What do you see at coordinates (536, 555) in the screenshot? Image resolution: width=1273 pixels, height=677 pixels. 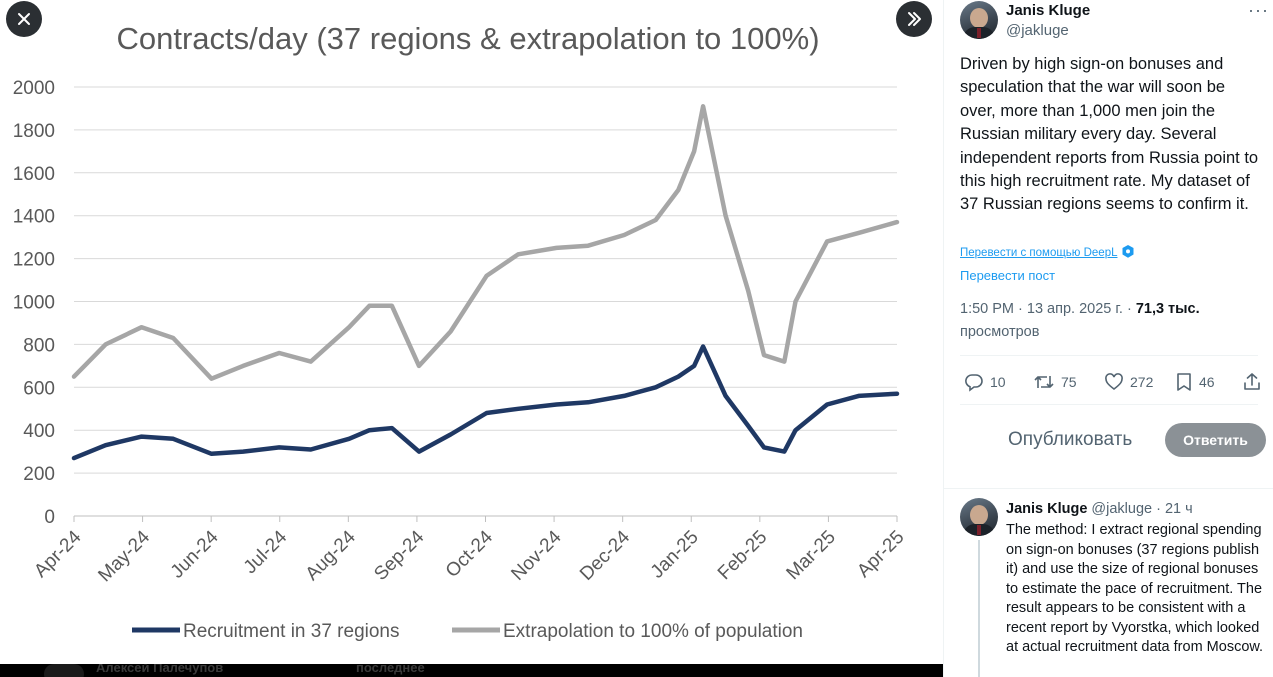 I see `x-tick-label: Nov-24` at bounding box center [536, 555].